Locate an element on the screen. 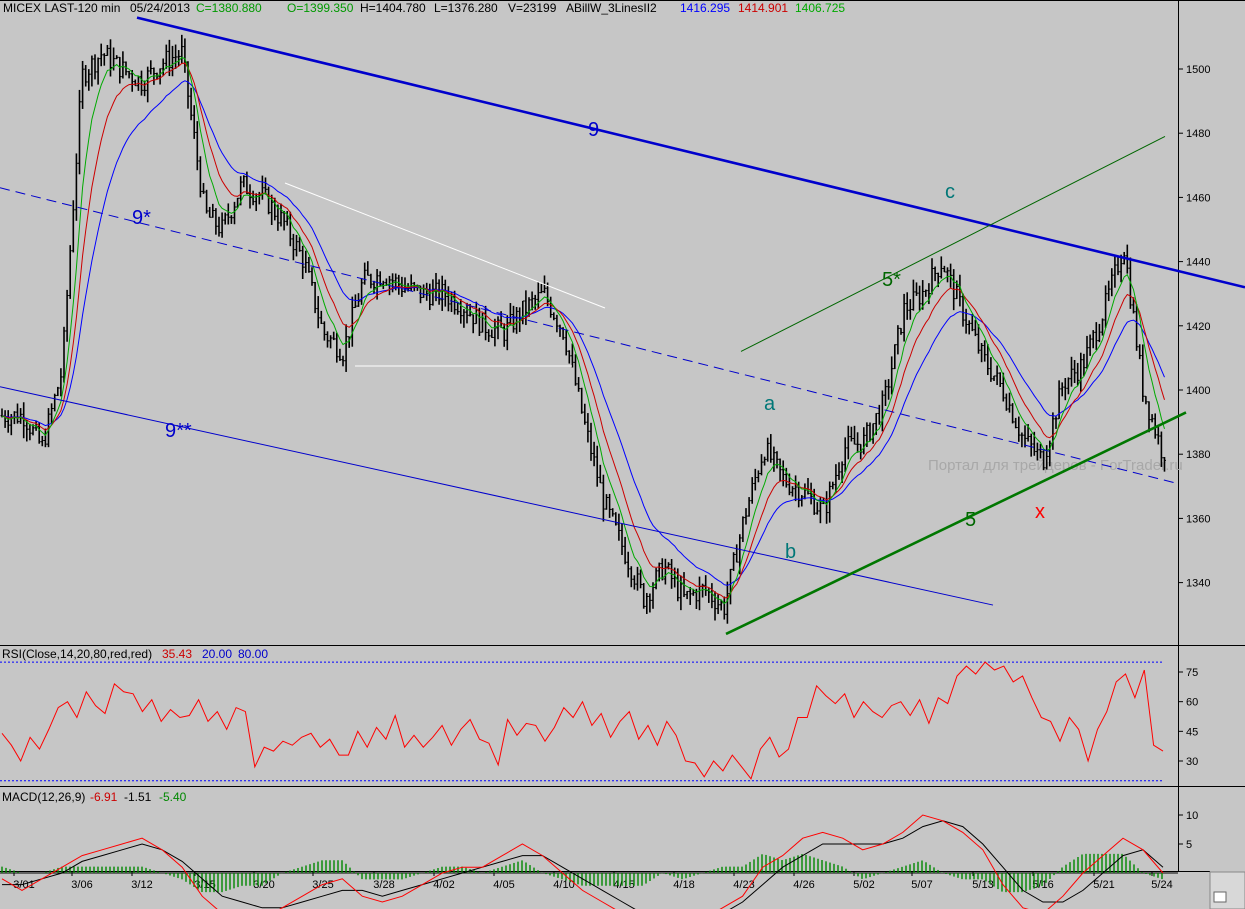  price-date: 05/24/2013 is located at coordinates (160, 8).